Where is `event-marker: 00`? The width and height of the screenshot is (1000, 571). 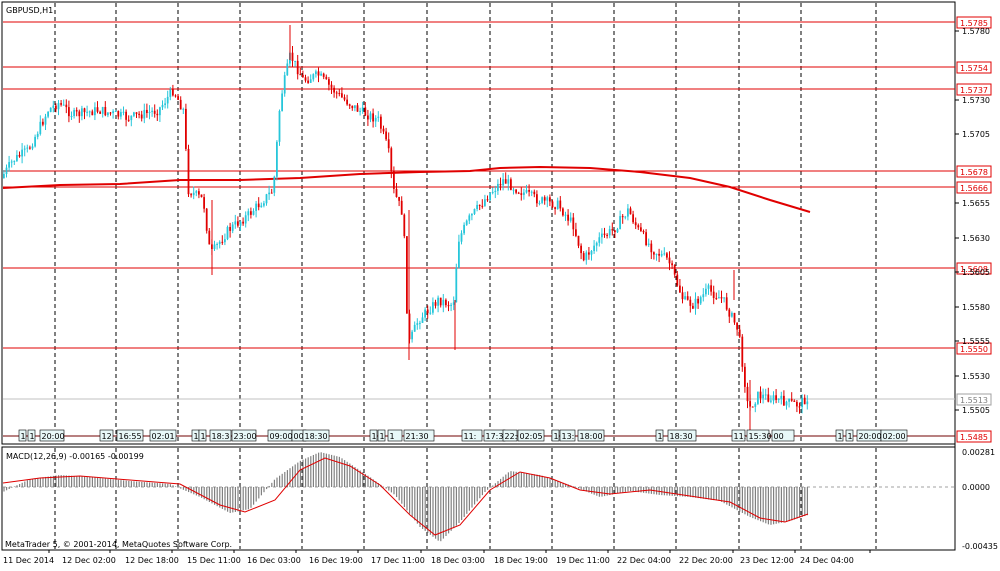 event-marker: 00 is located at coordinates (783, 435).